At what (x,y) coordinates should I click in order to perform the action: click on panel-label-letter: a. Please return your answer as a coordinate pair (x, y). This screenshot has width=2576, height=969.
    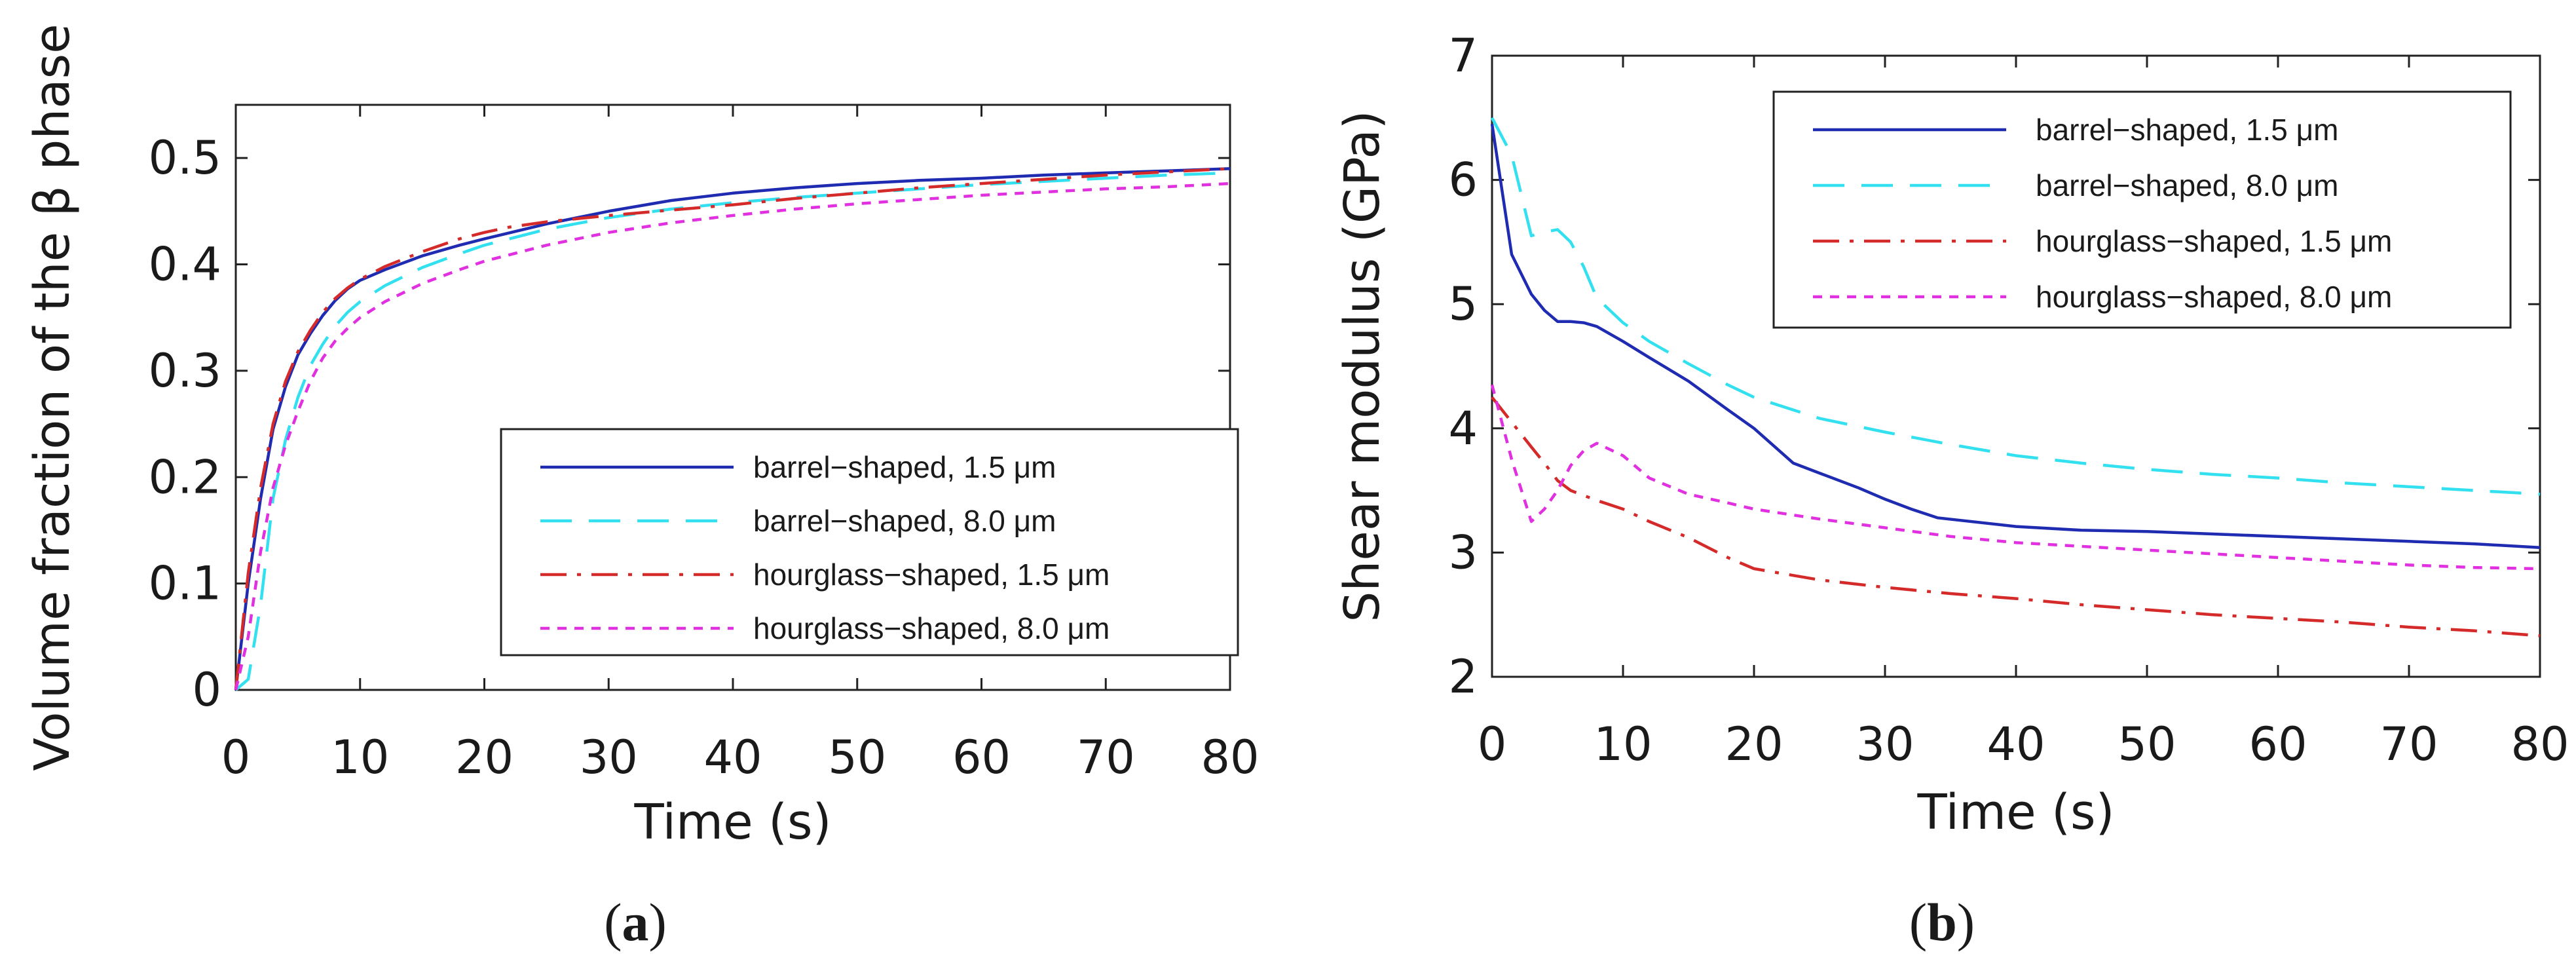
    Looking at the image, I should click on (635, 922).